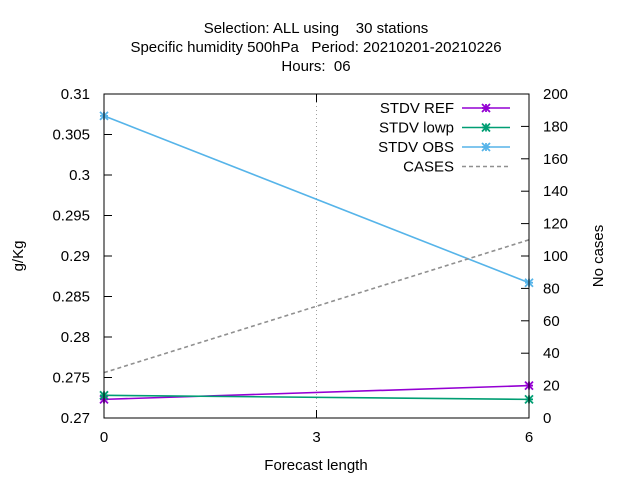 The width and height of the screenshot is (640, 480). I want to click on series-line-stdv-ref, so click(316, 392).